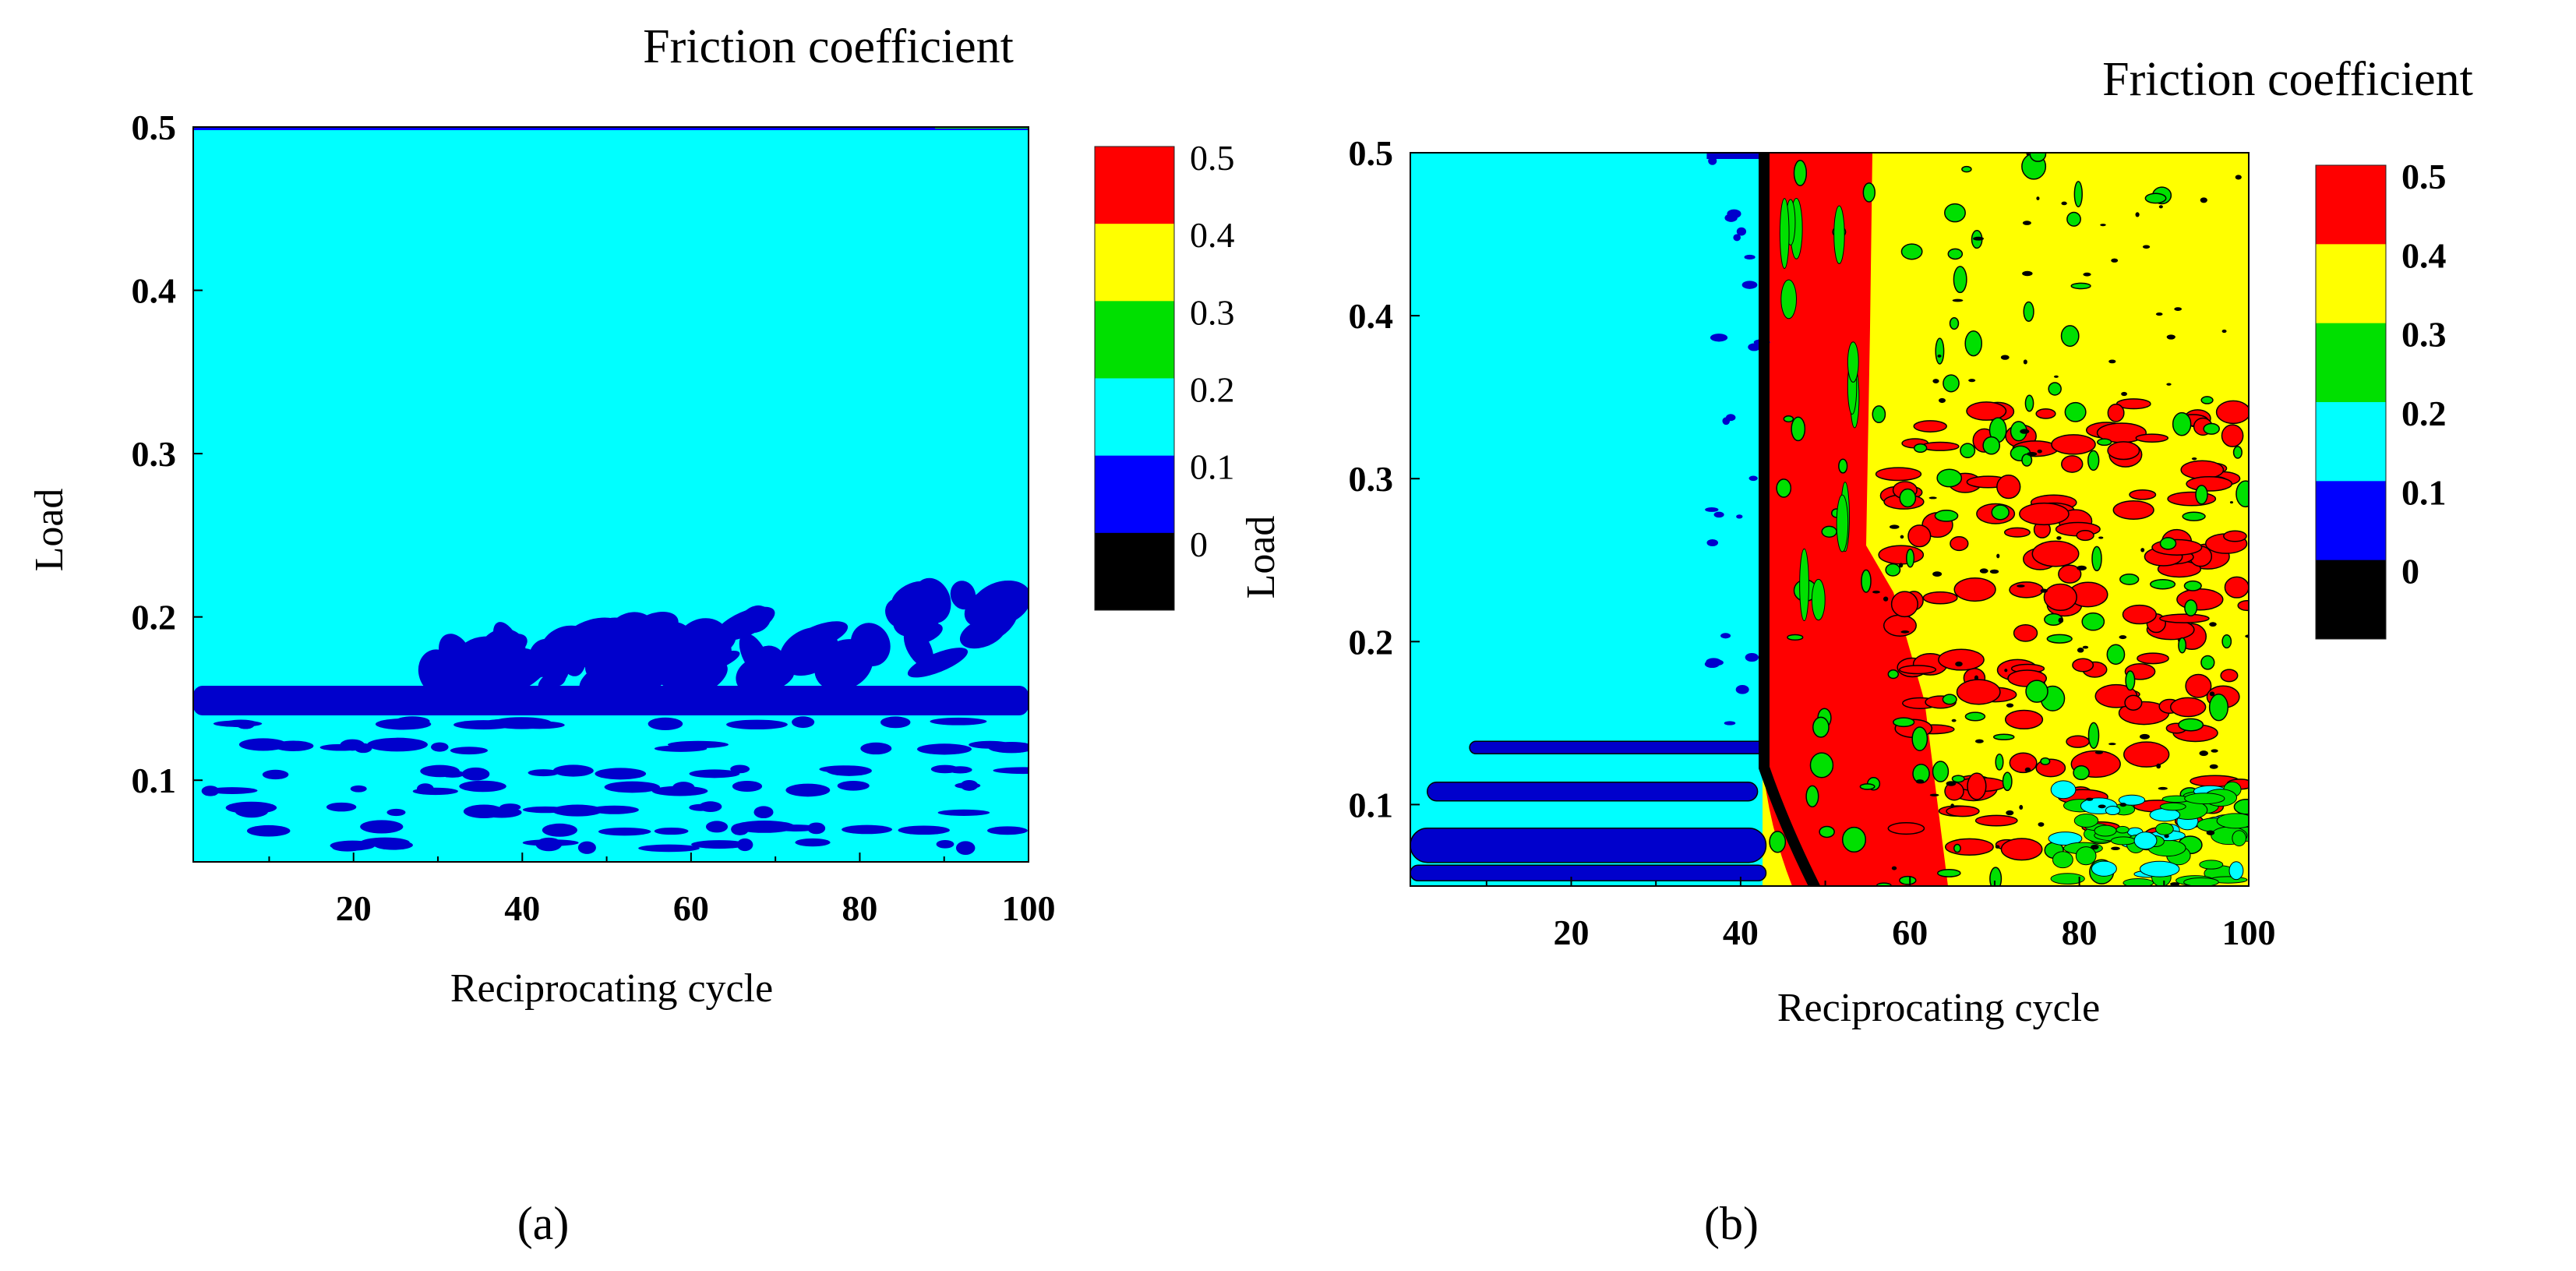  What do you see at coordinates (1741, 932) in the screenshot?
I see `panel-b-xtick-label: 40` at bounding box center [1741, 932].